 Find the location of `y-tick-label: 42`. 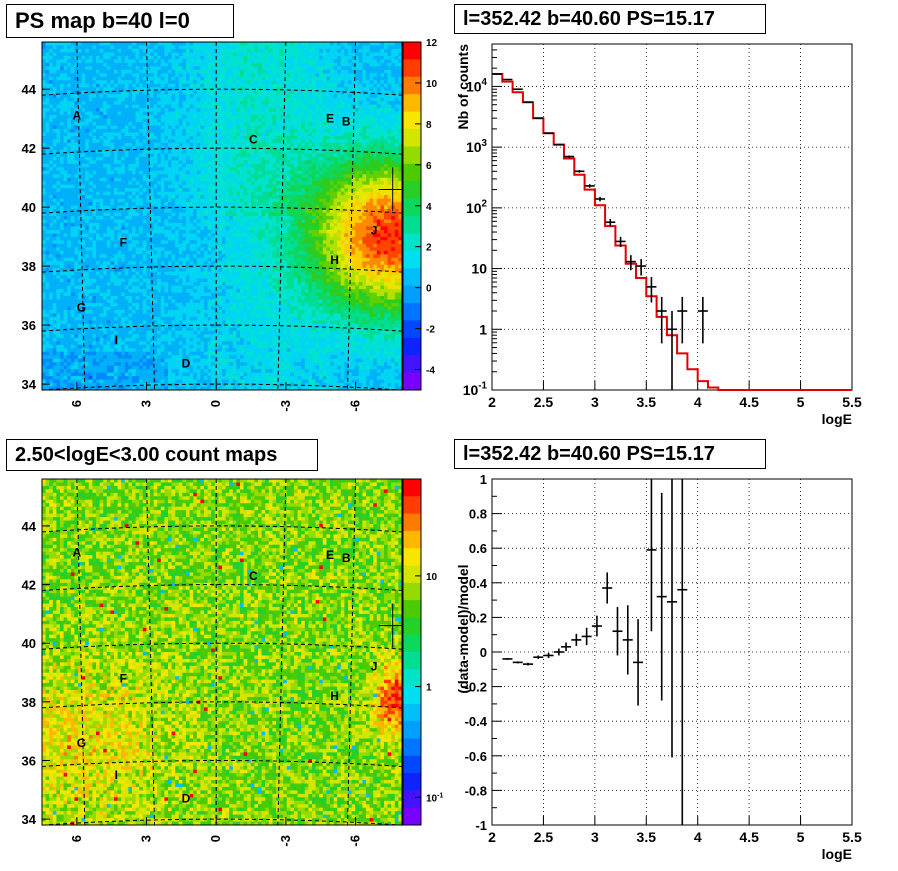

y-tick-label: 42 is located at coordinates (29, 585).